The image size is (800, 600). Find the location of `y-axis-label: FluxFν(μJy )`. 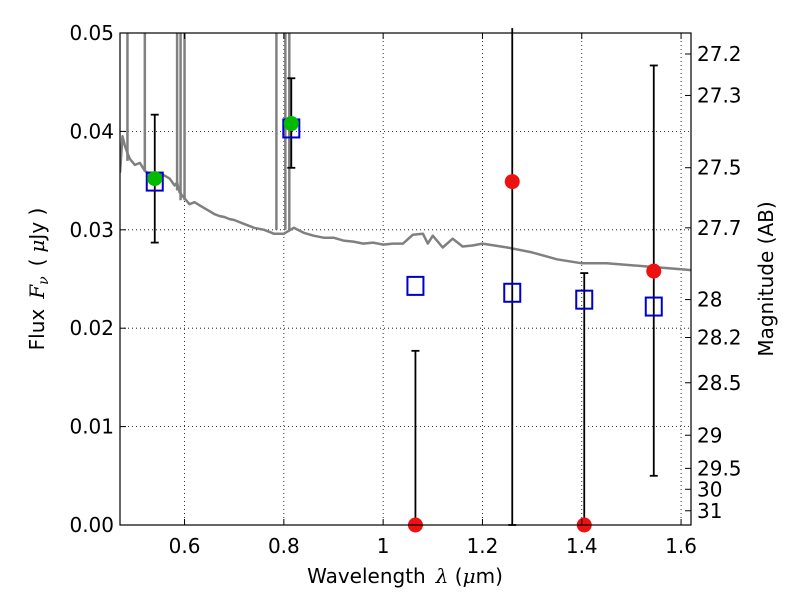

y-axis-label: FluxFν(μJy ) is located at coordinates (38, 279).